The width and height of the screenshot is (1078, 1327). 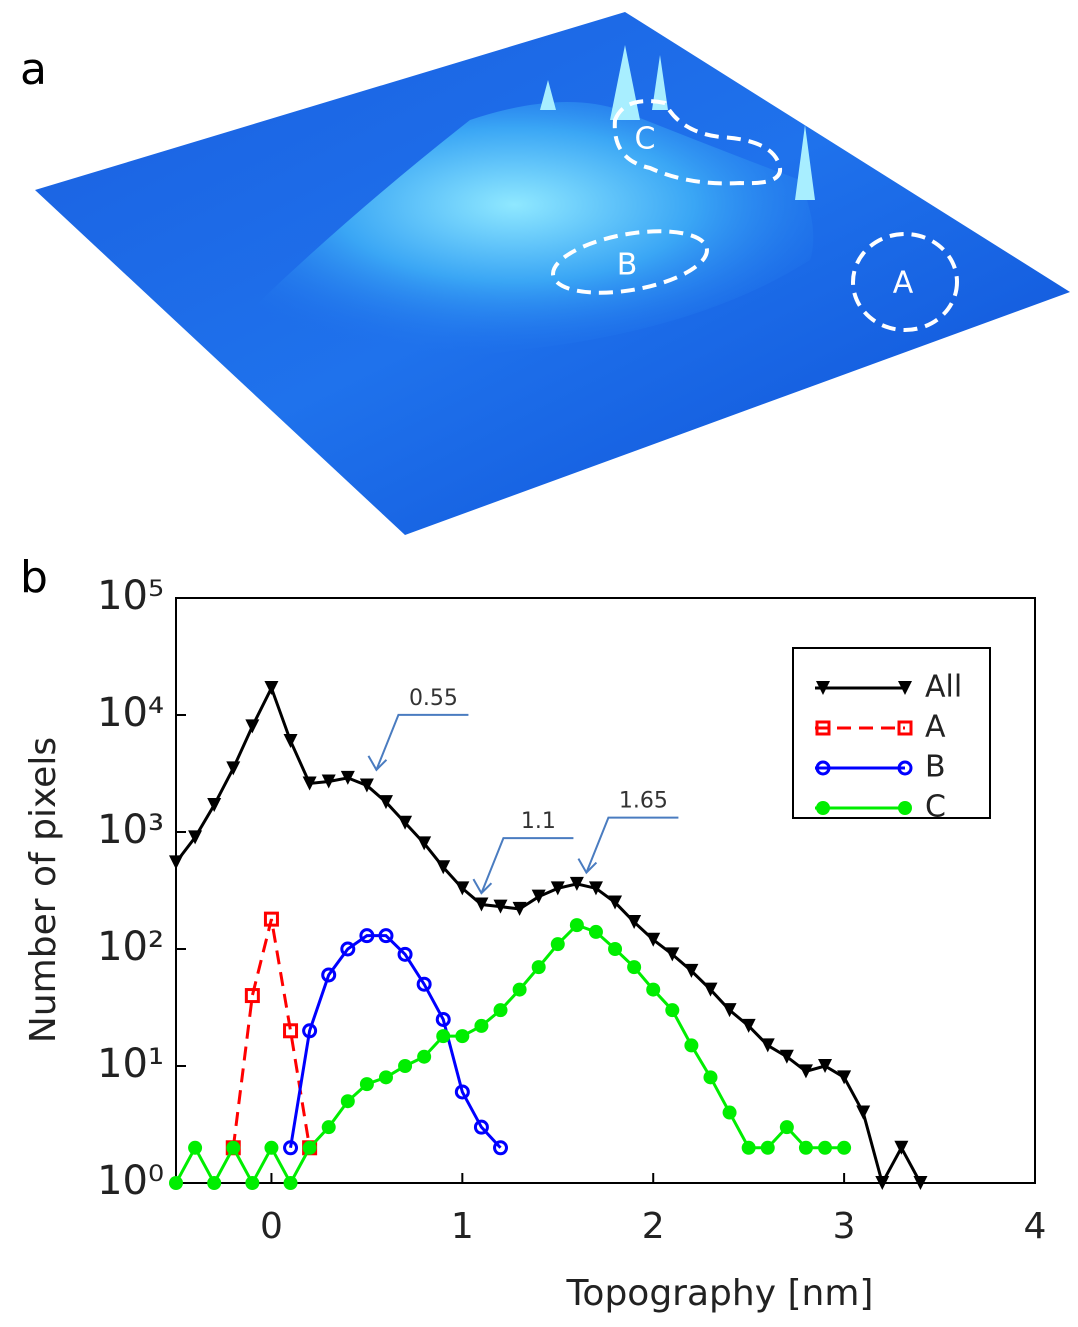 What do you see at coordinates (627, 265) in the screenshot?
I see `region-label: B` at bounding box center [627, 265].